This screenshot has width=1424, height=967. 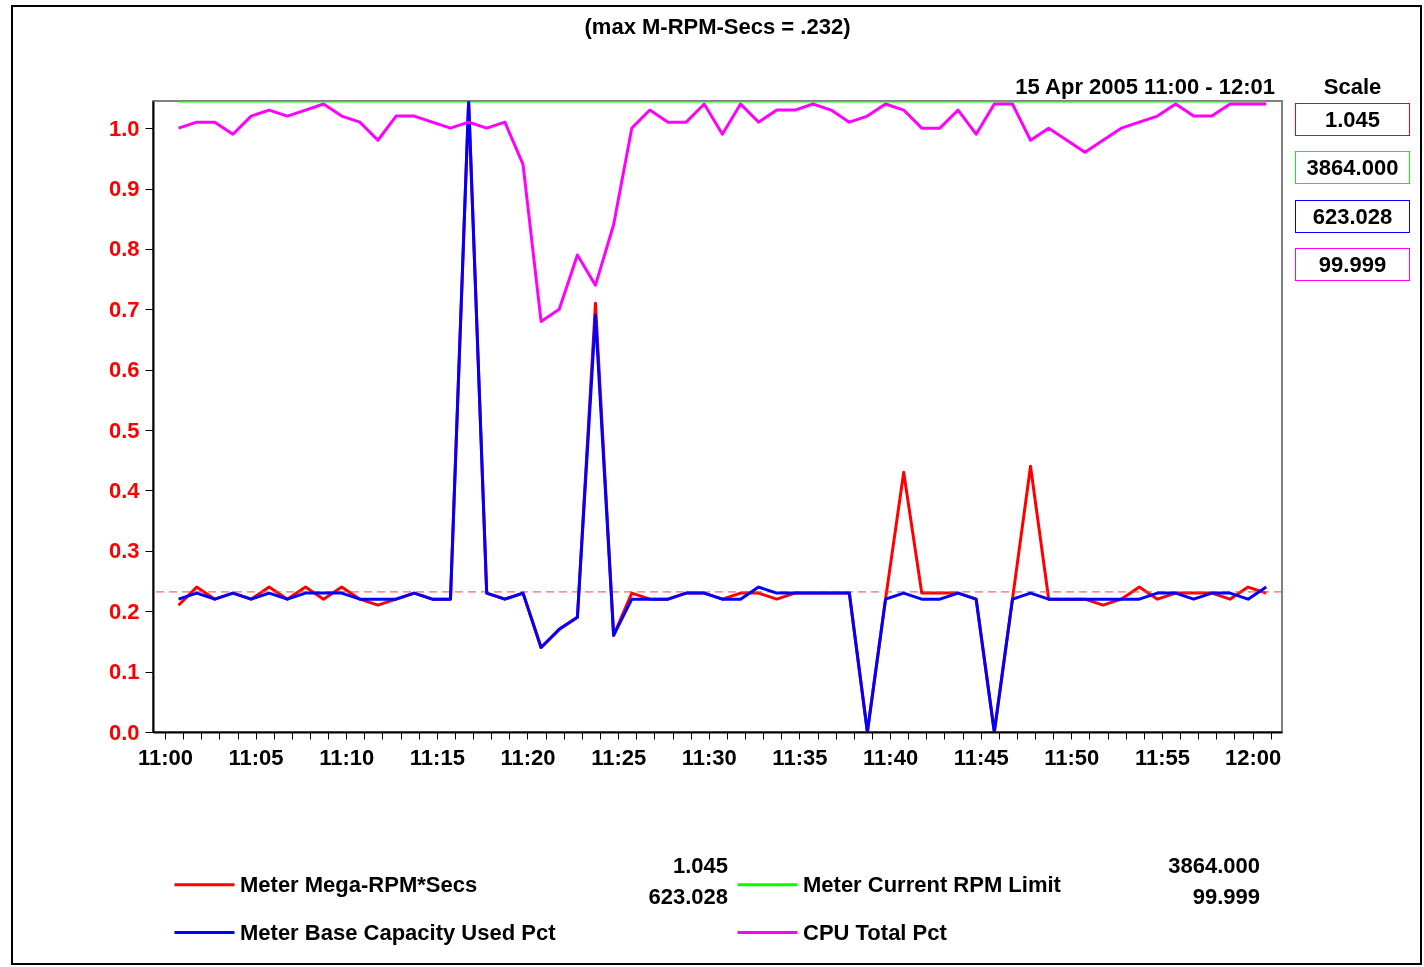 I want to click on x-tick-label: 11:40, so click(x=891, y=757).